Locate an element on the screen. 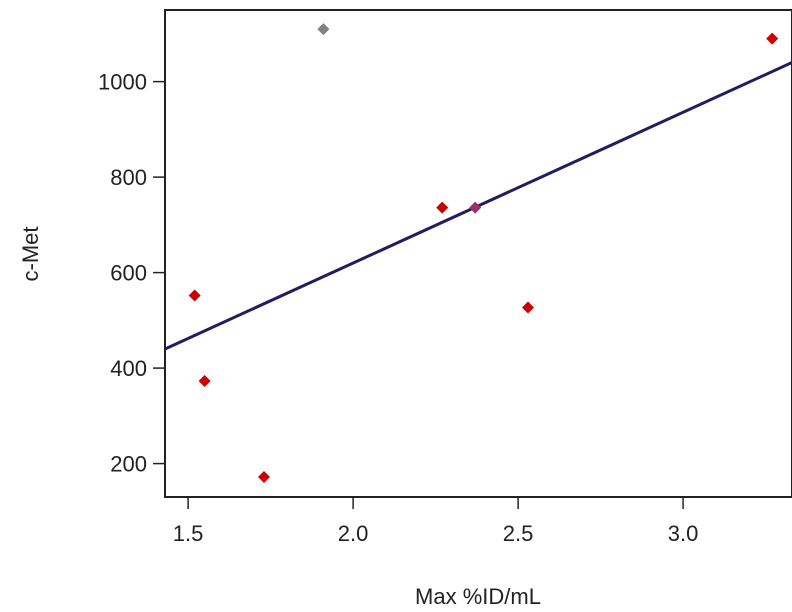 Image resolution: width=792 pixels, height=612 pixels. y-tick-label: 200 is located at coordinates (128, 464).